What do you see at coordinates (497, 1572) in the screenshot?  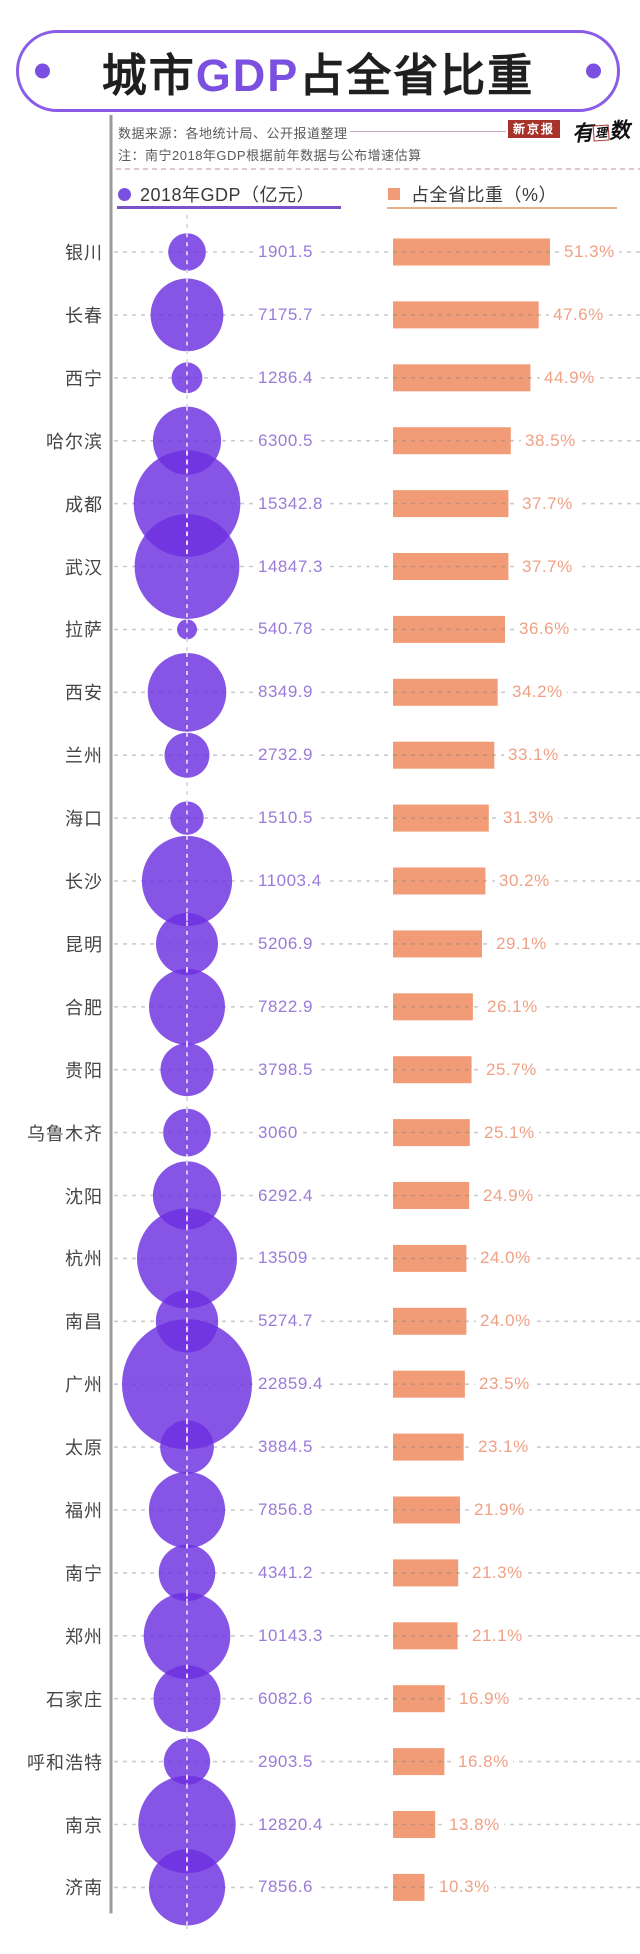 I see `pct-value-南宁: 21.3%` at bounding box center [497, 1572].